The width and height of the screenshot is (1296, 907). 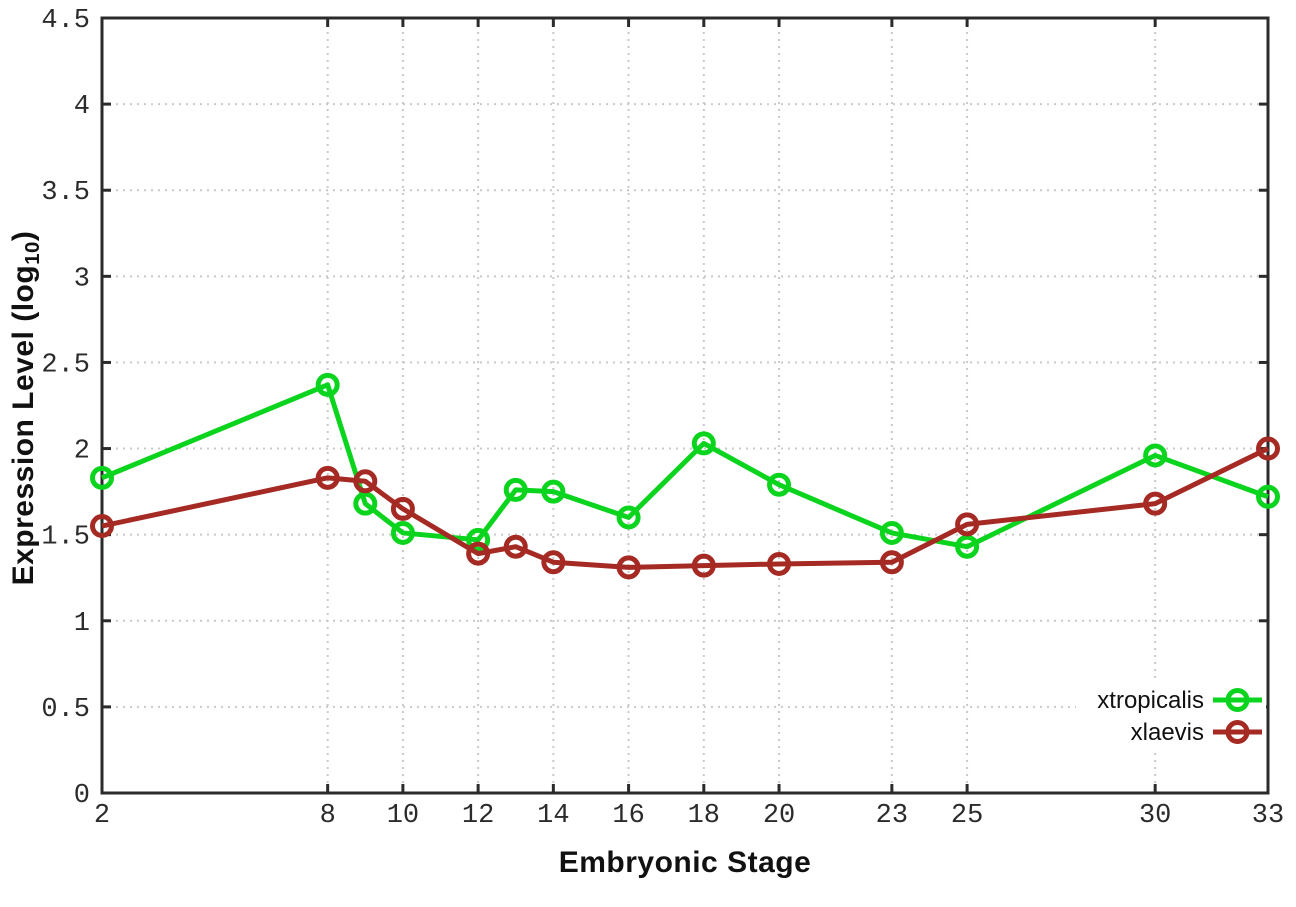 I want to click on y-tick-label: 0, so click(x=82, y=796).